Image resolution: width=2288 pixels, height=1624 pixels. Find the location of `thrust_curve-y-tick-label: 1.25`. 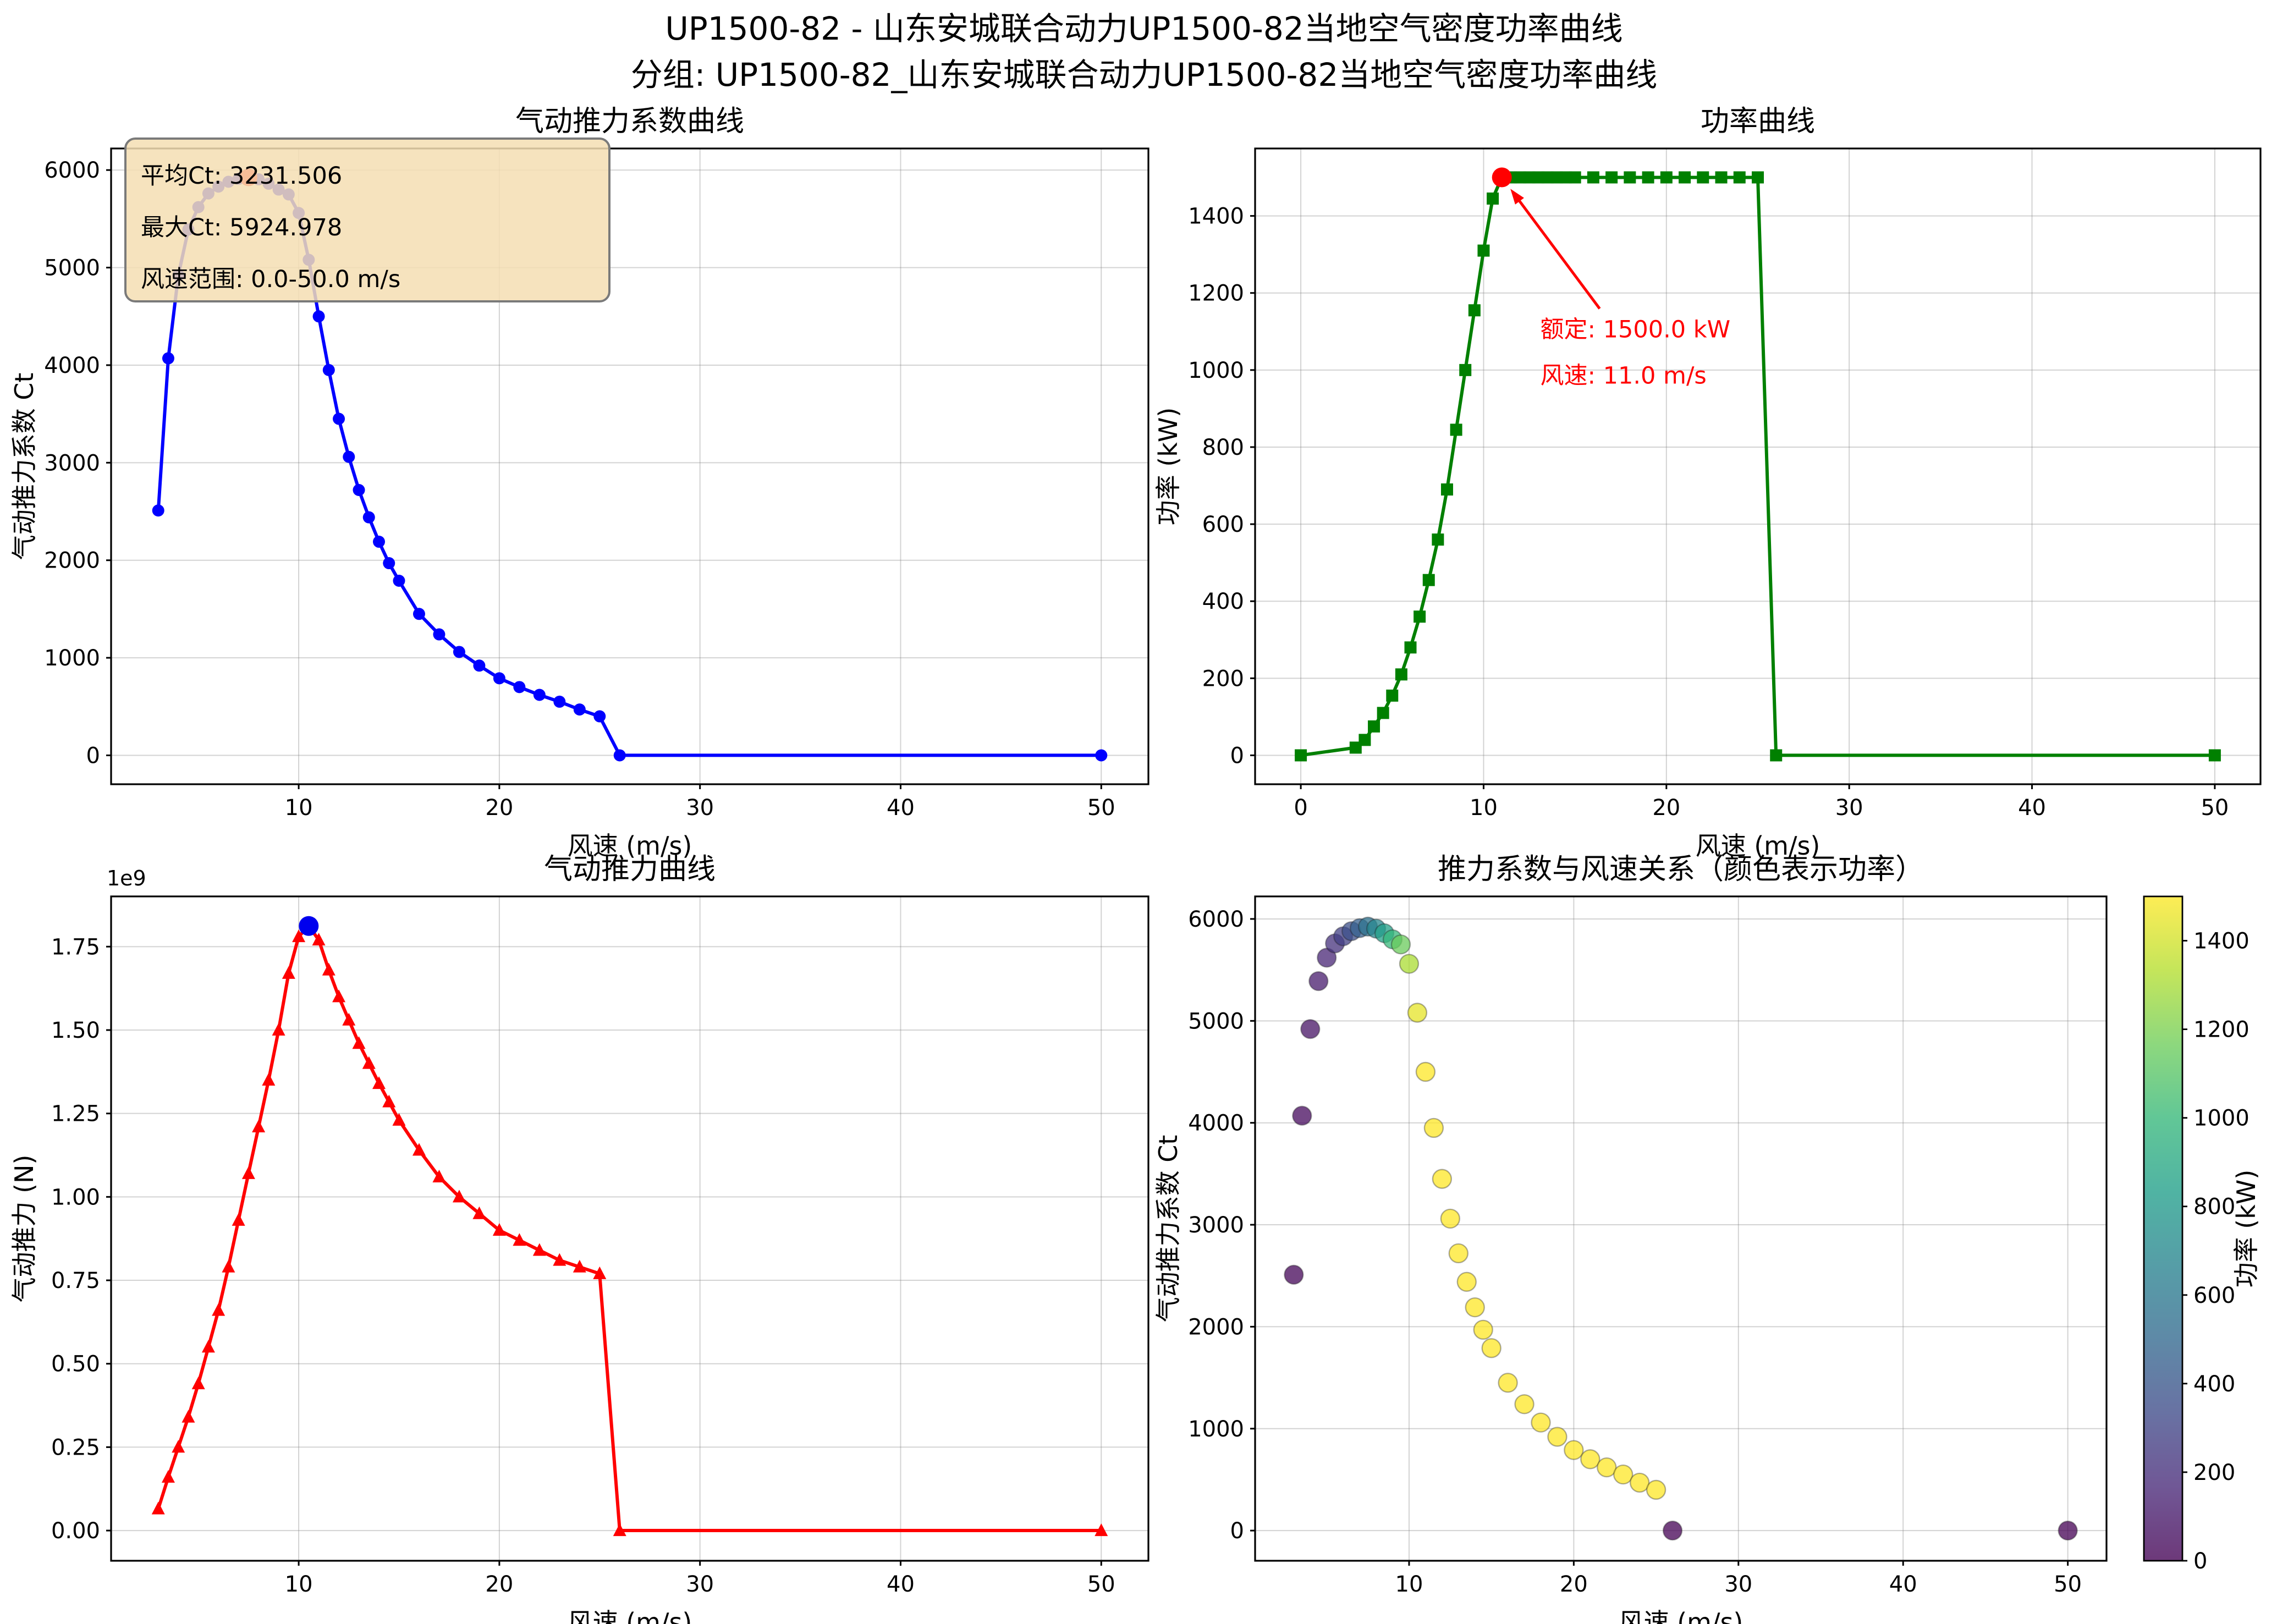

thrust_curve-y-tick-label: 1.25 is located at coordinates (76, 1114).